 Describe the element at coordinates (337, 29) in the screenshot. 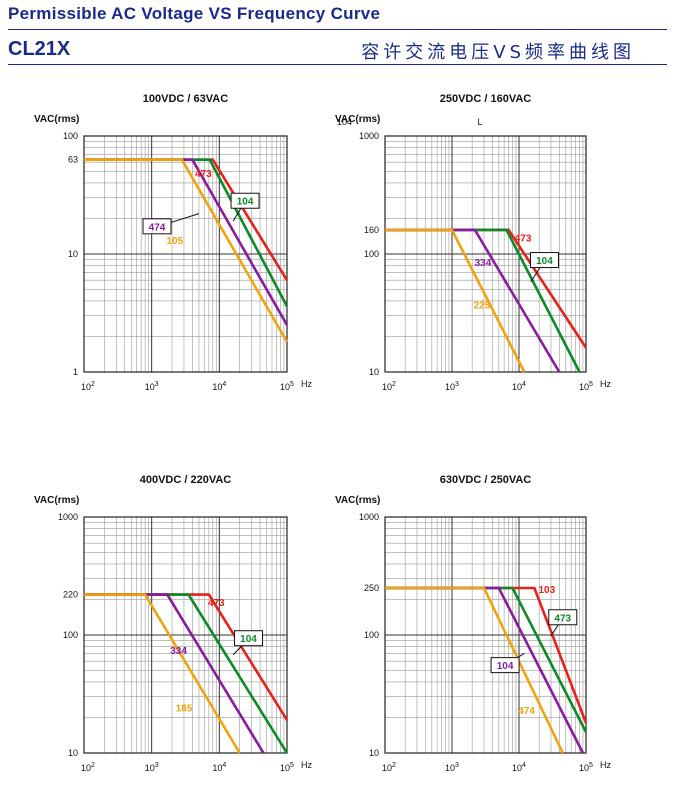

I see `header-rule-top` at that location.